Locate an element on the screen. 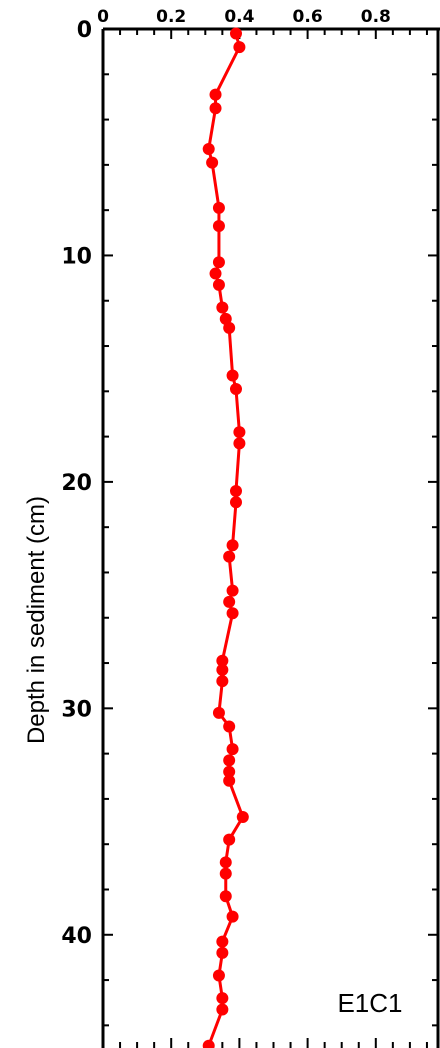 Image resolution: width=440 pixels, height=1048 pixels. x-tick-label: 1 is located at coordinates (439, 17).